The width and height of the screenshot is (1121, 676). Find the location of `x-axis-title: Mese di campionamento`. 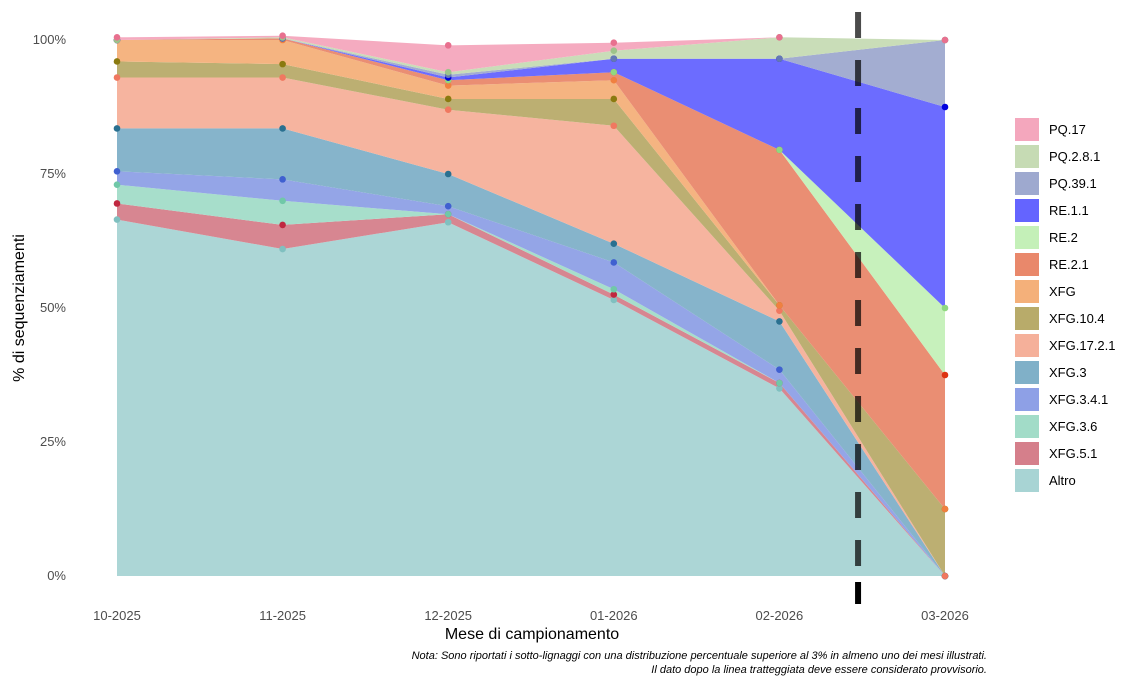

x-axis-title: Mese di campionamento is located at coordinates (532, 634).